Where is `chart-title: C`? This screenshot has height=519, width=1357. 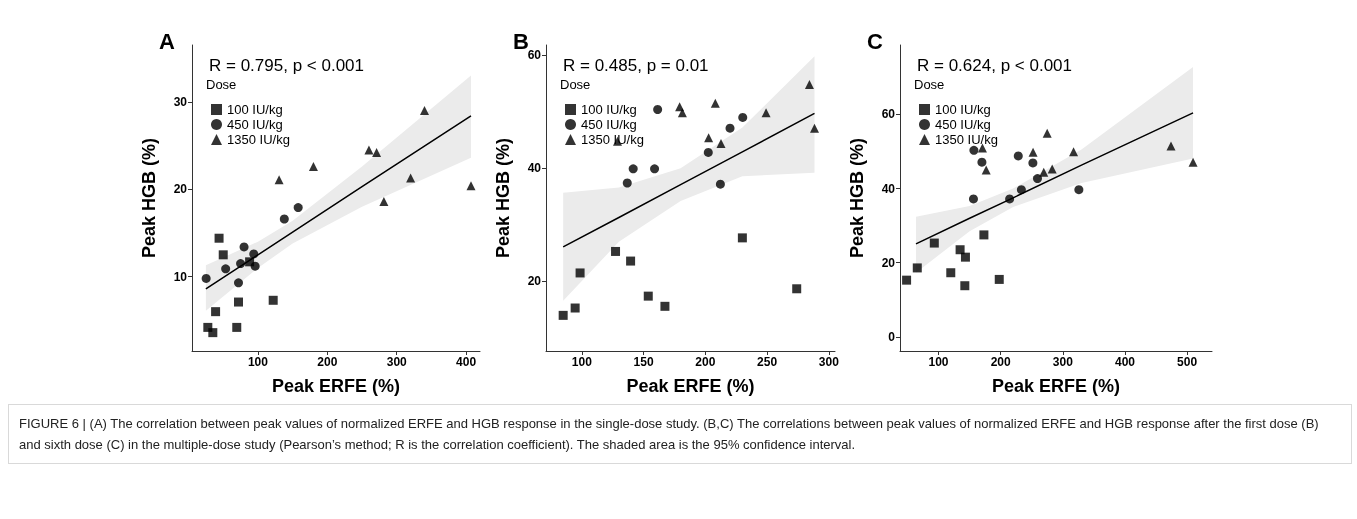
chart-title: C is located at coordinates (875, 41).